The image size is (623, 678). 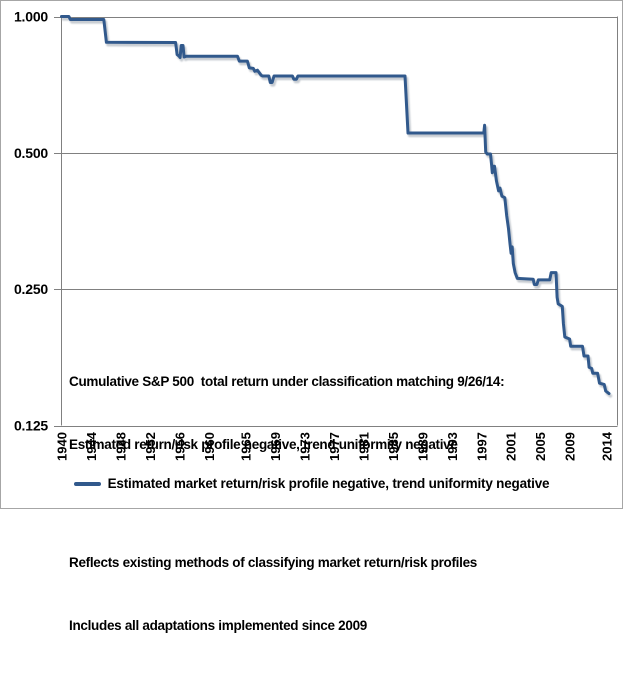 What do you see at coordinates (87, 483) in the screenshot?
I see `legend-line-swatch` at bounding box center [87, 483].